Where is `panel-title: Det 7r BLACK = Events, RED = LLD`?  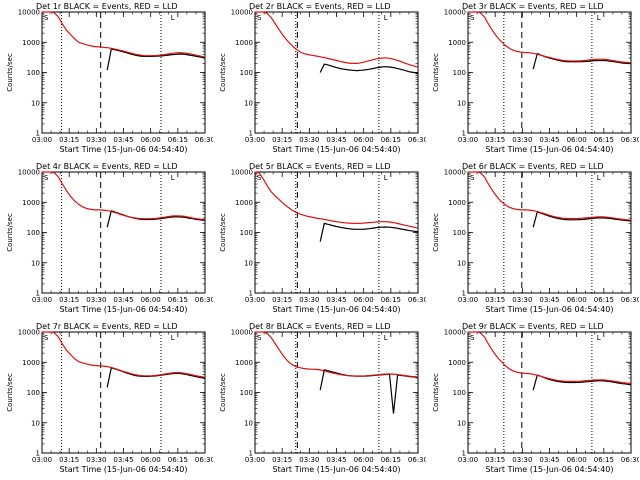 panel-title: Det 7r BLACK = Events, RED = LLD is located at coordinates (107, 326).